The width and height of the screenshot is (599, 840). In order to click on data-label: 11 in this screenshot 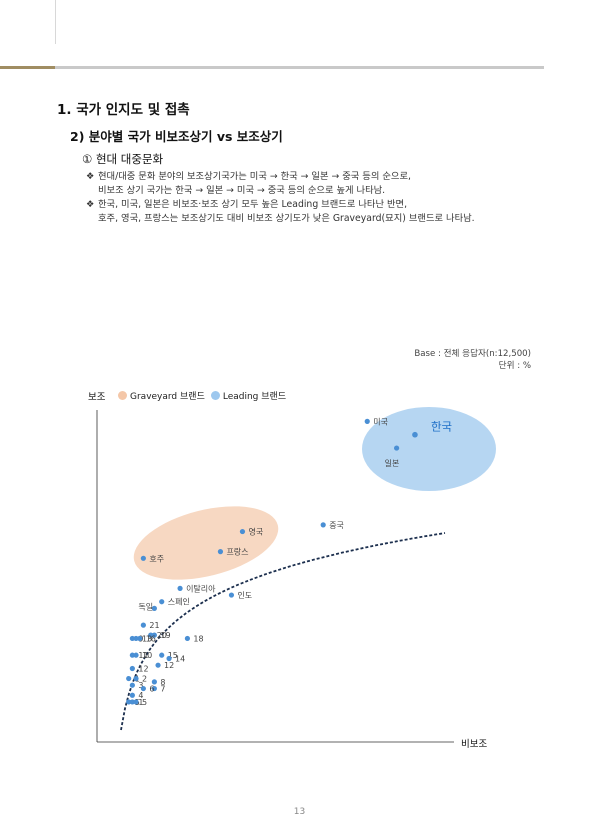, I will do `click(143, 655)`.